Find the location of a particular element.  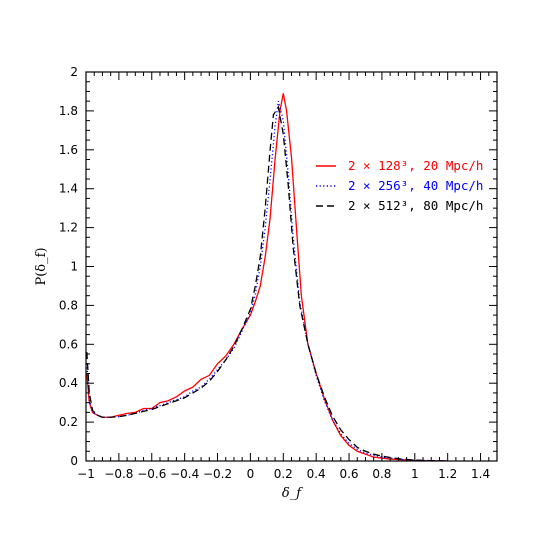

x-tick-label: 1.2 is located at coordinates (447, 474).